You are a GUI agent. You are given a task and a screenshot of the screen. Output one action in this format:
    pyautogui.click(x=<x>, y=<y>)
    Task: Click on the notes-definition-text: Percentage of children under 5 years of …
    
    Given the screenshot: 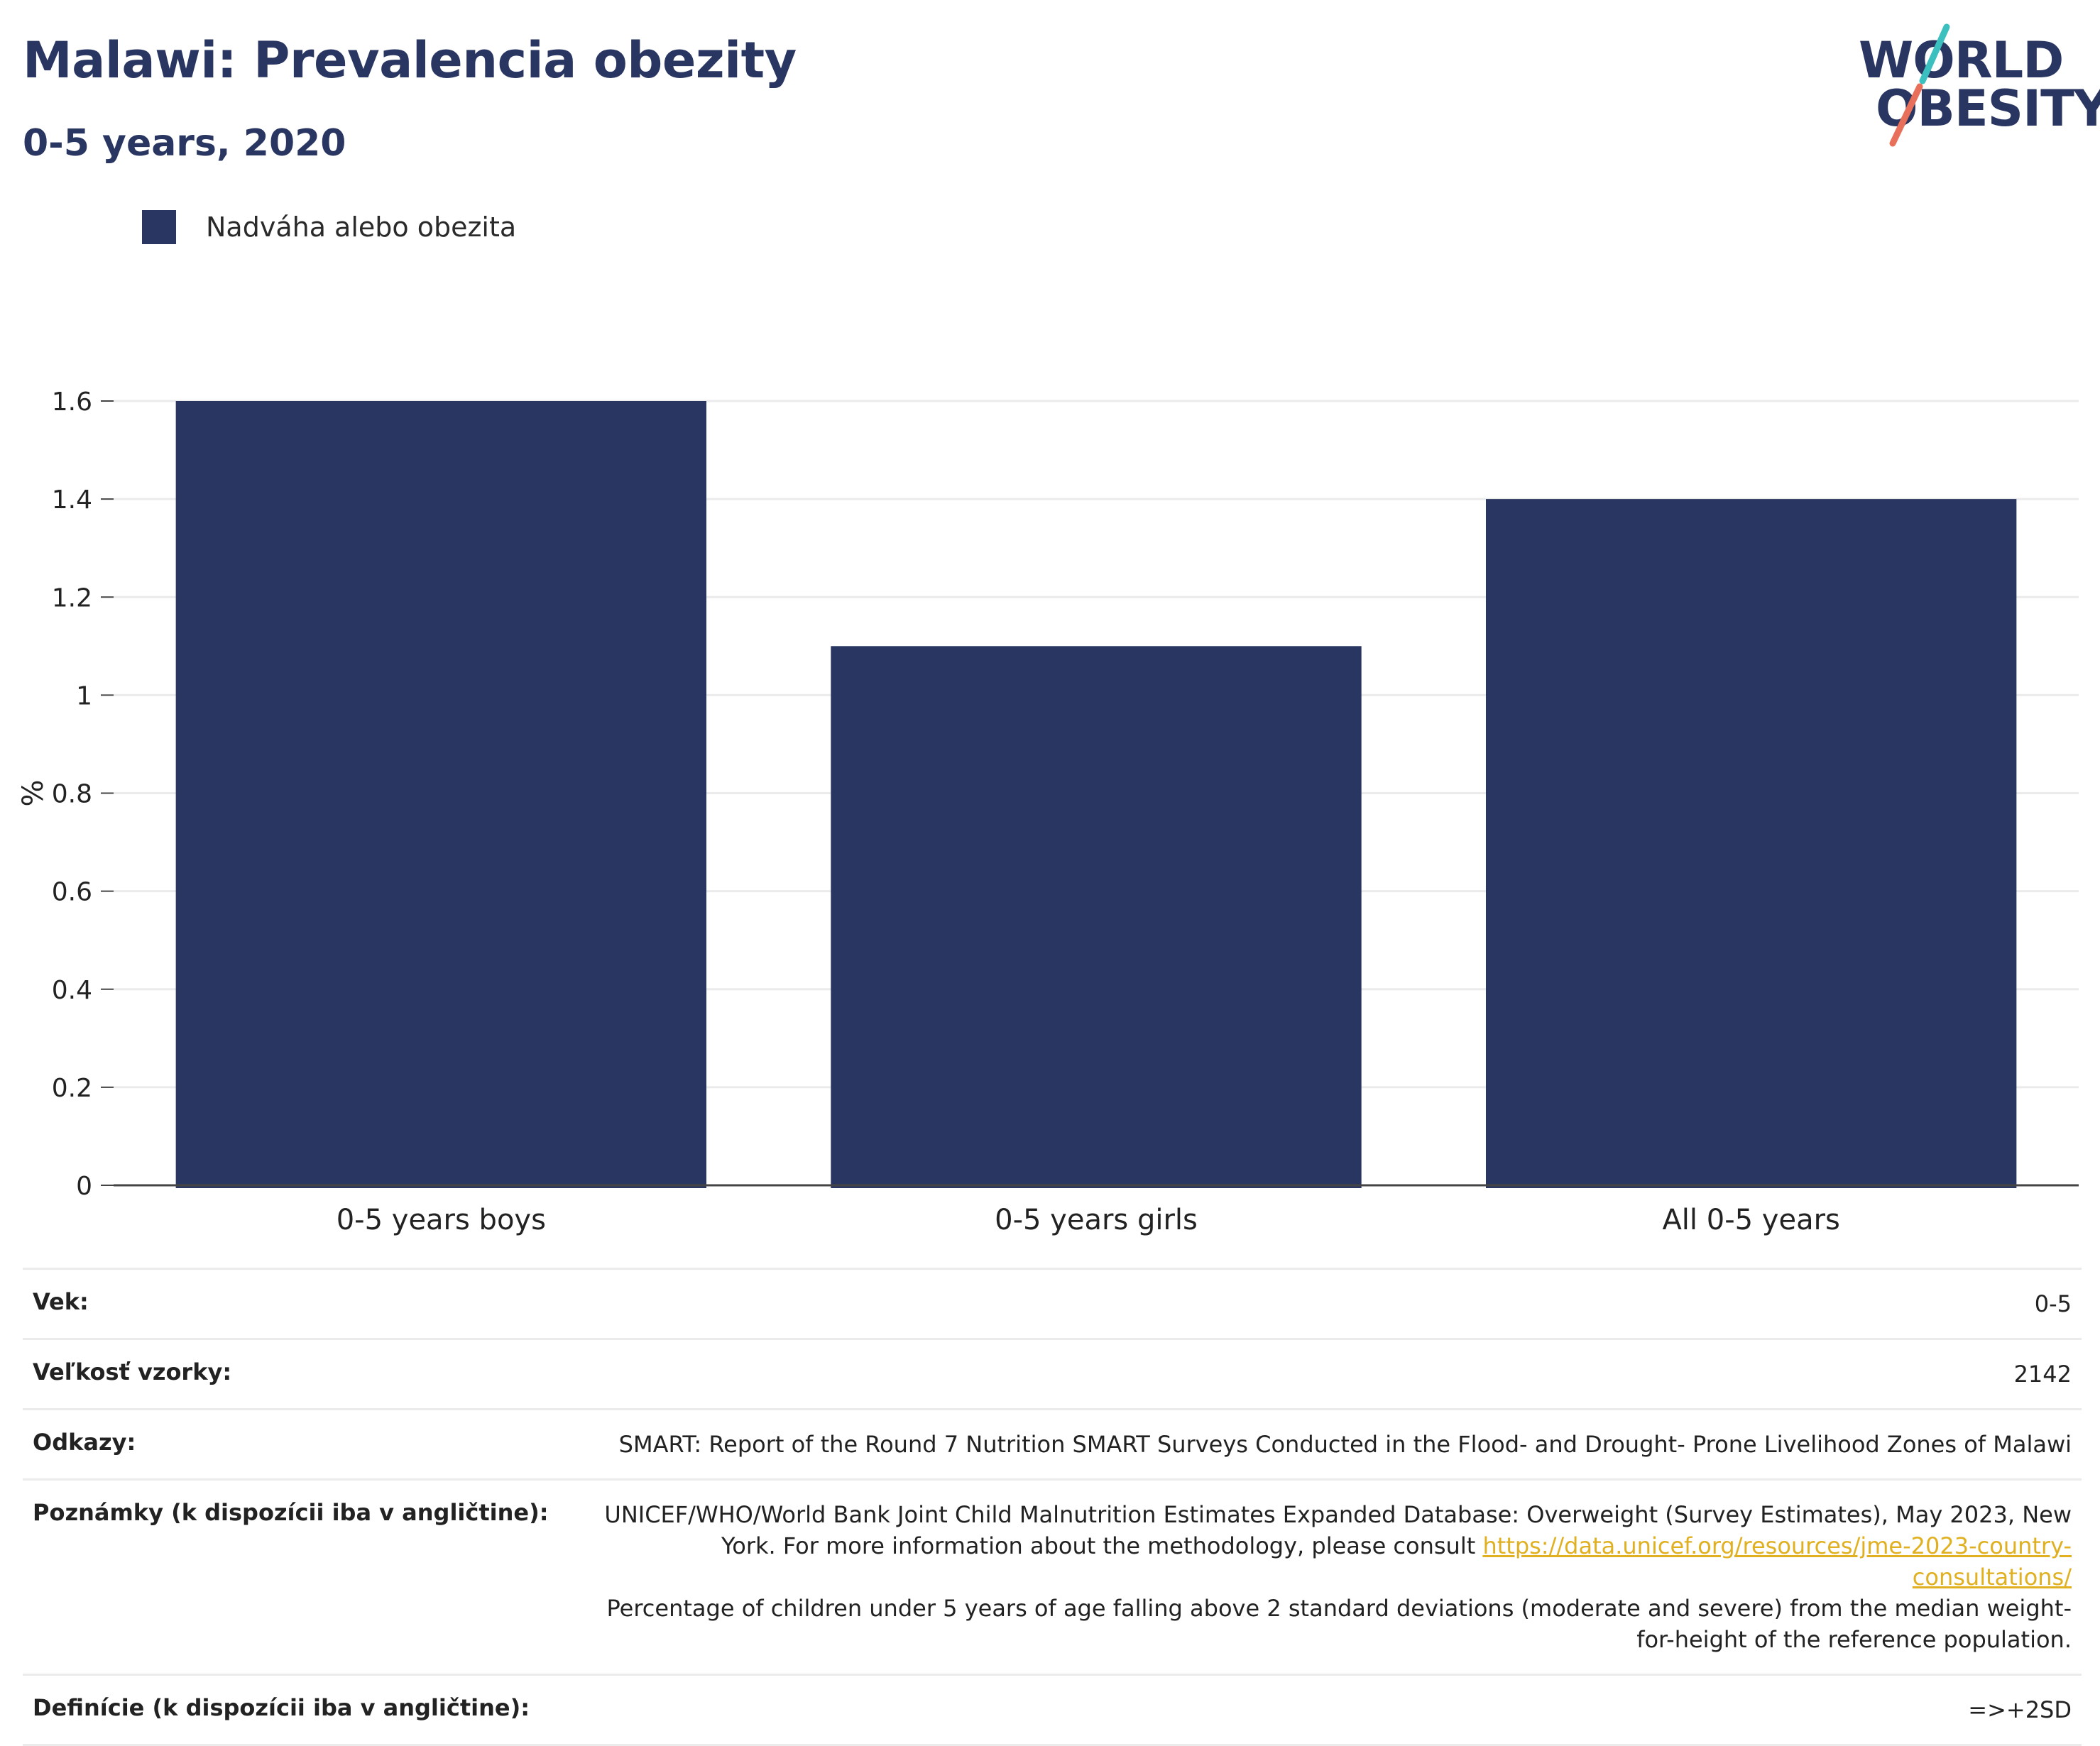 What is the action you would take?
    pyautogui.click(x=1339, y=1624)
    